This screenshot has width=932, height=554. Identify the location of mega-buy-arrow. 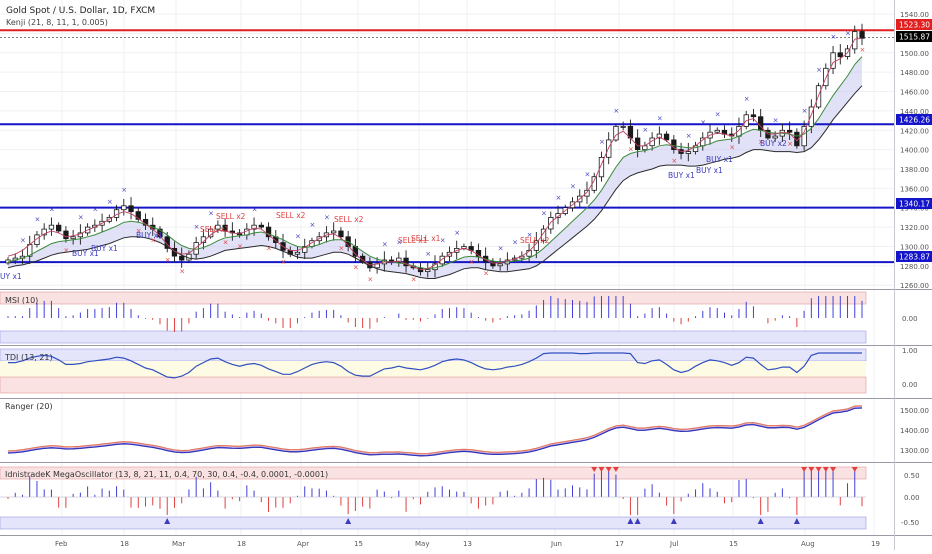
(630, 521).